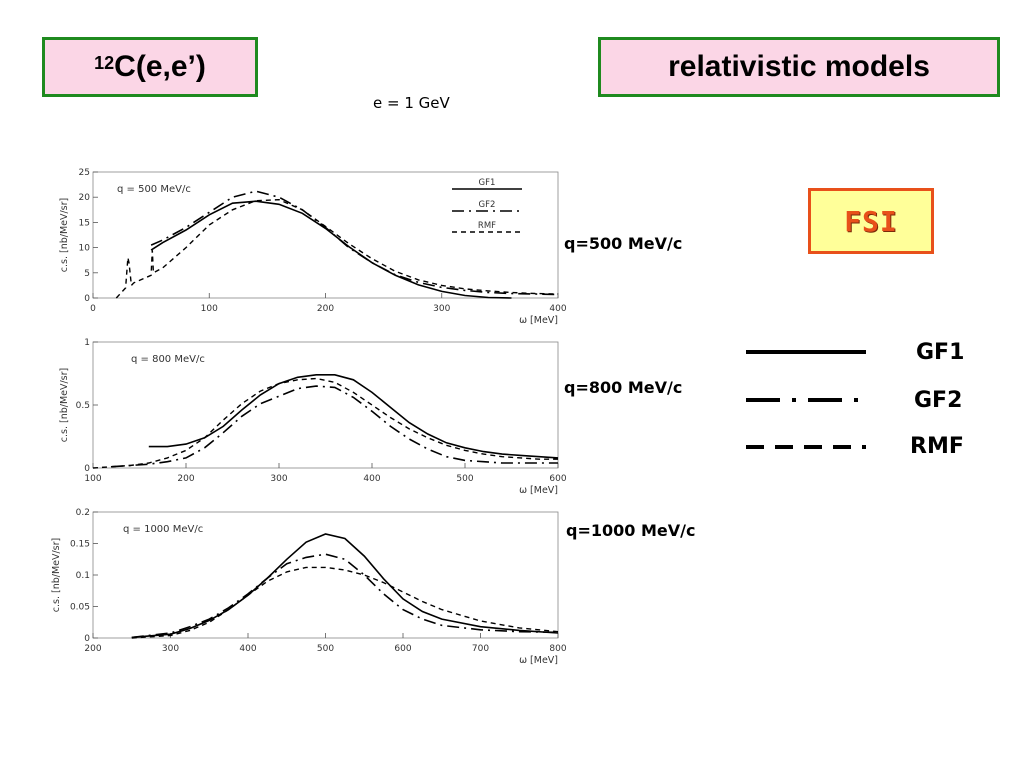 The height and width of the screenshot is (768, 1024). I want to click on fsi-label: FSI, so click(871, 221).